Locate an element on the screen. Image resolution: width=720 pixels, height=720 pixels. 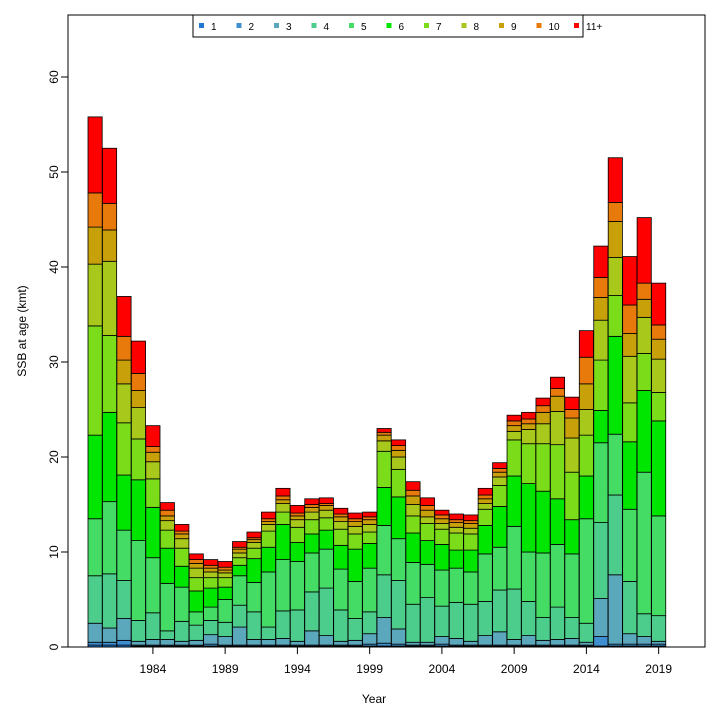
bar-segment-2012-age-11+ is located at coordinates (558, 383).